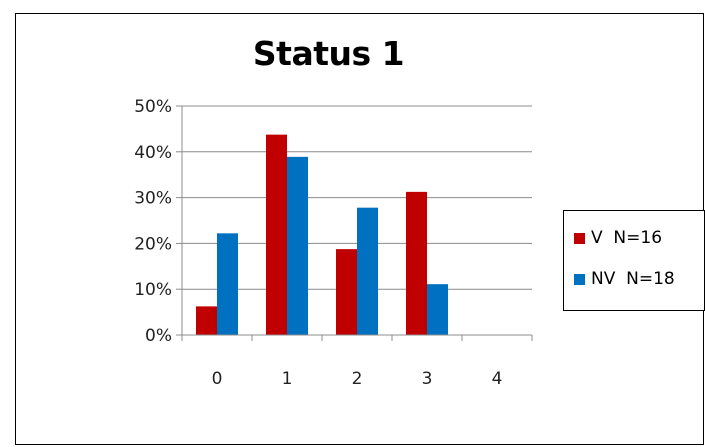 The image size is (705, 447). What do you see at coordinates (497, 379) in the screenshot?
I see `x-tick-label: 4` at bounding box center [497, 379].